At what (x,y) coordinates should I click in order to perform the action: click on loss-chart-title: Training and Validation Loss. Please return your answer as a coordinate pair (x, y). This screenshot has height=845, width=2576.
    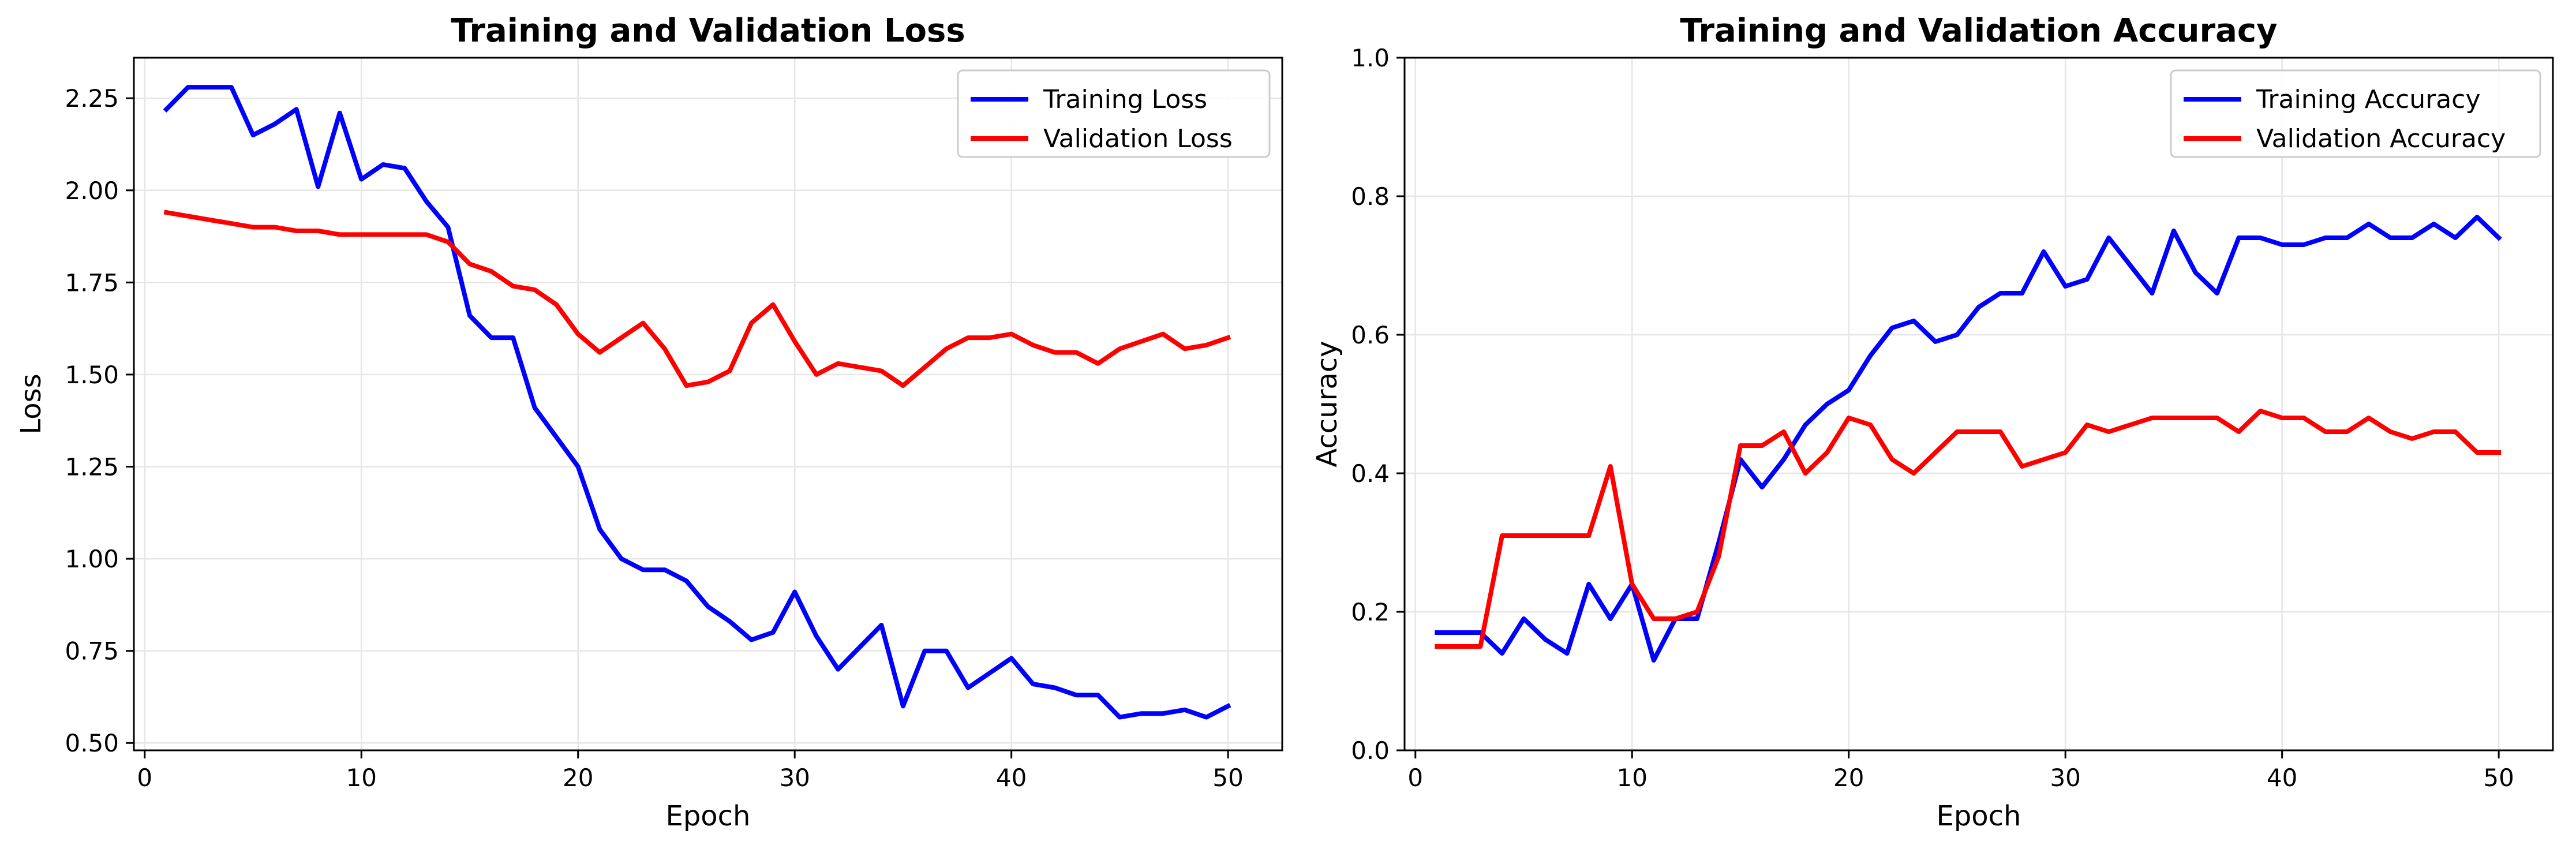
    Looking at the image, I should click on (708, 31).